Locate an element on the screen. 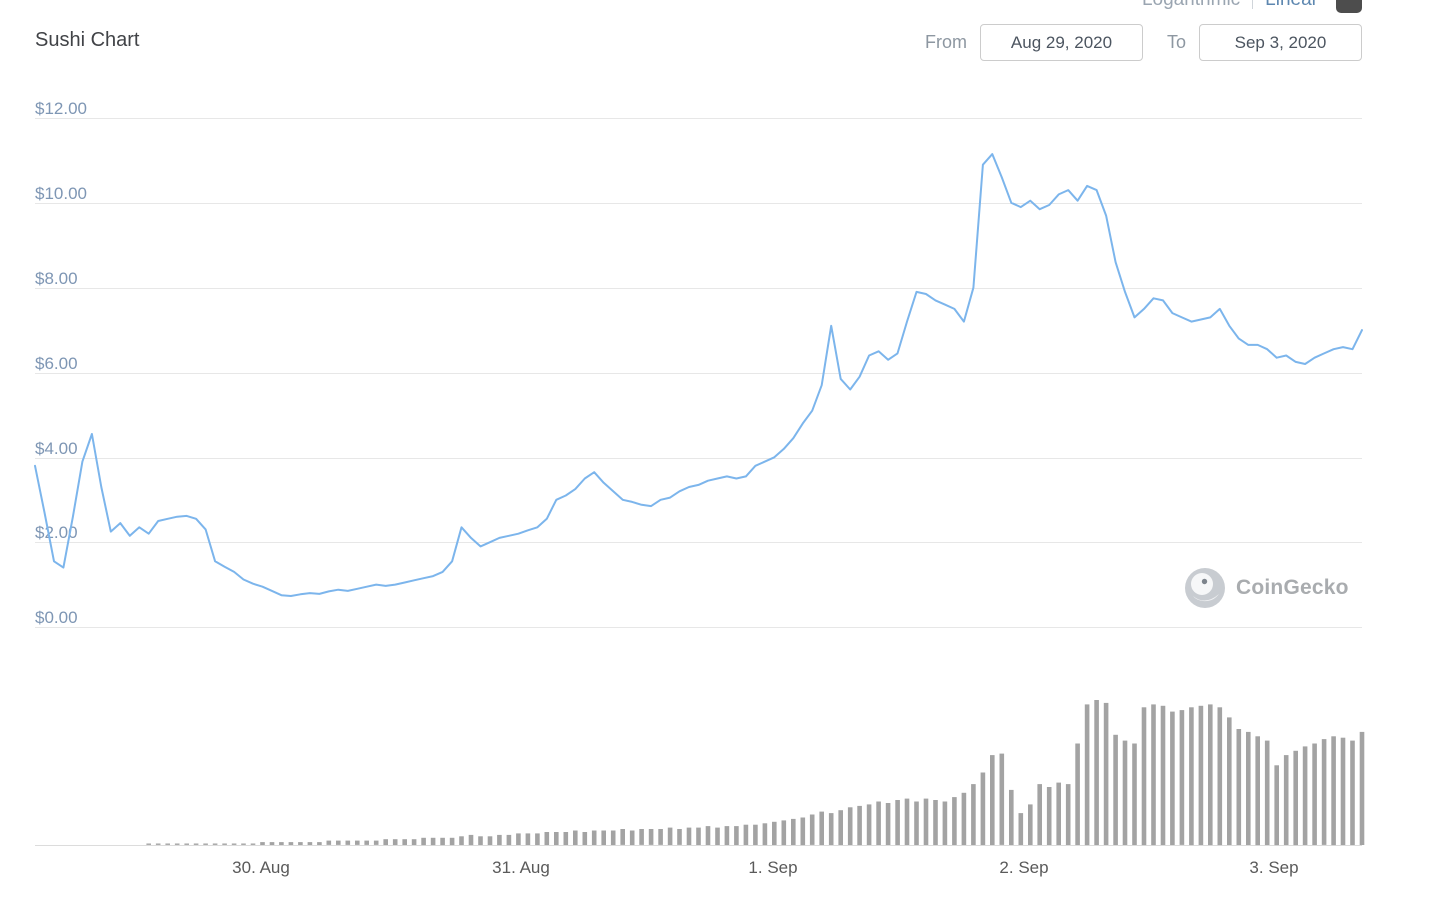  y-axis-label: $2.00 is located at coordinates (56, 532).